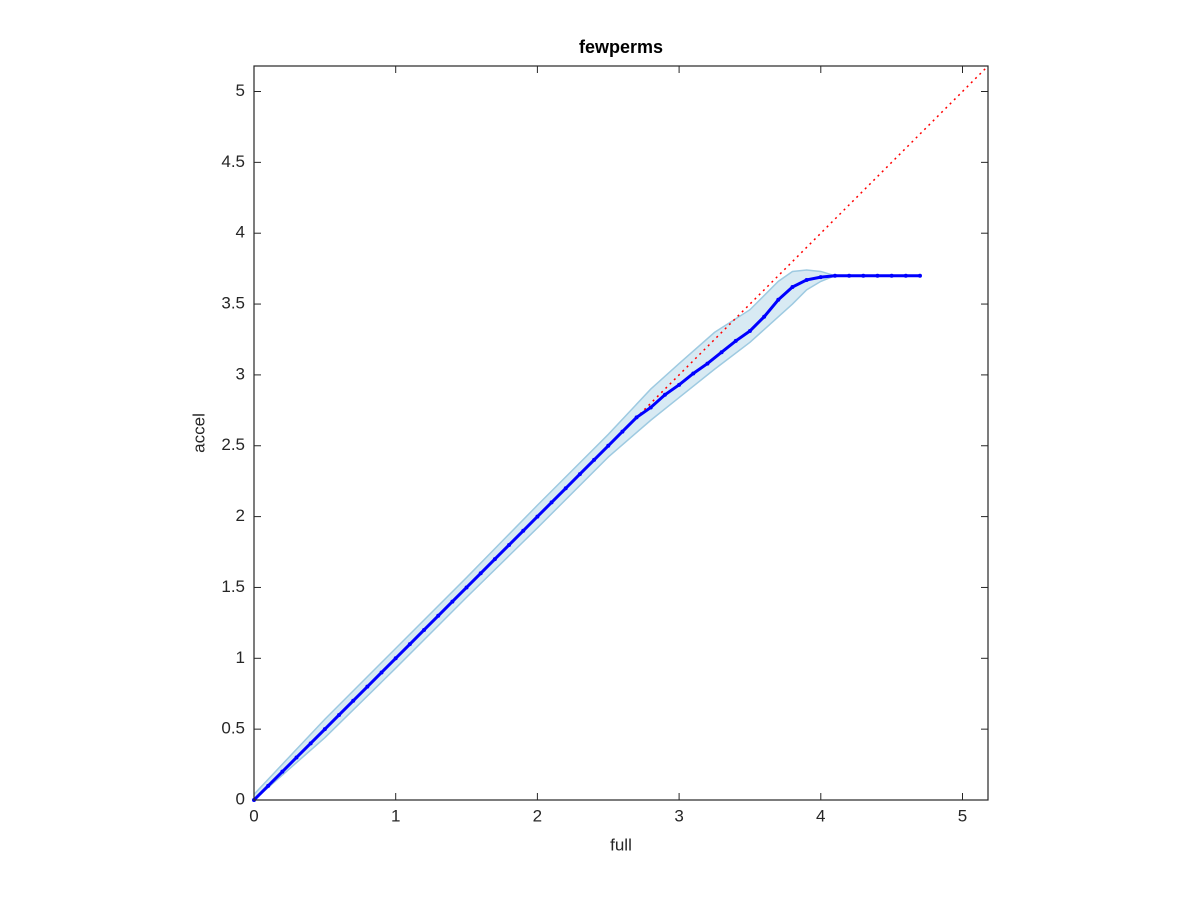 The image size is (1200, 900). What do you see at coordinates (233, 444) in the screenshot?
I see `y-tick-label: 2.5` at bounding box center [233, 444].